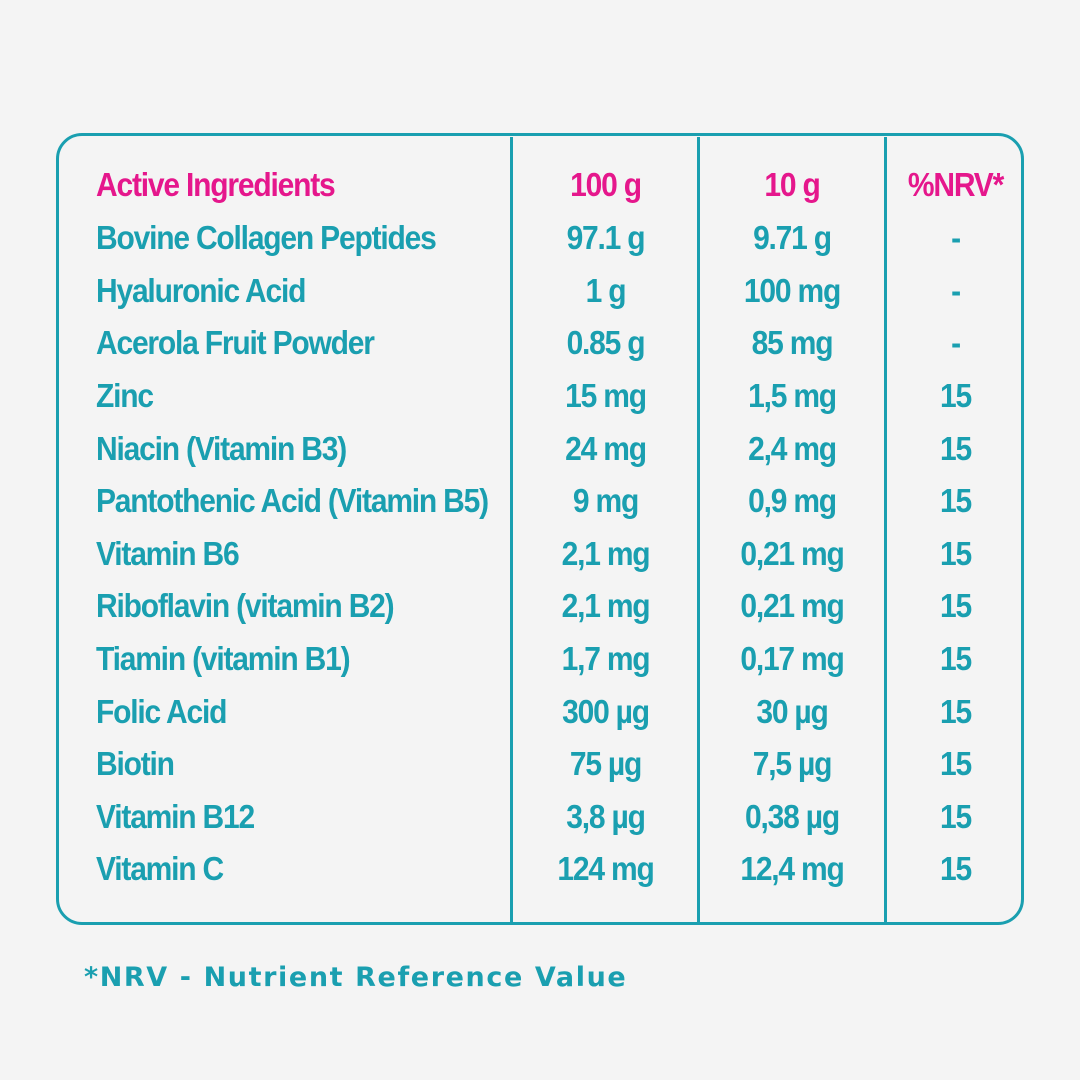  What do you see at coordinates (606, 817) in the screenshot?
I see `amount-per-100g: 3,8 µg` at bounding box center [606, 817].